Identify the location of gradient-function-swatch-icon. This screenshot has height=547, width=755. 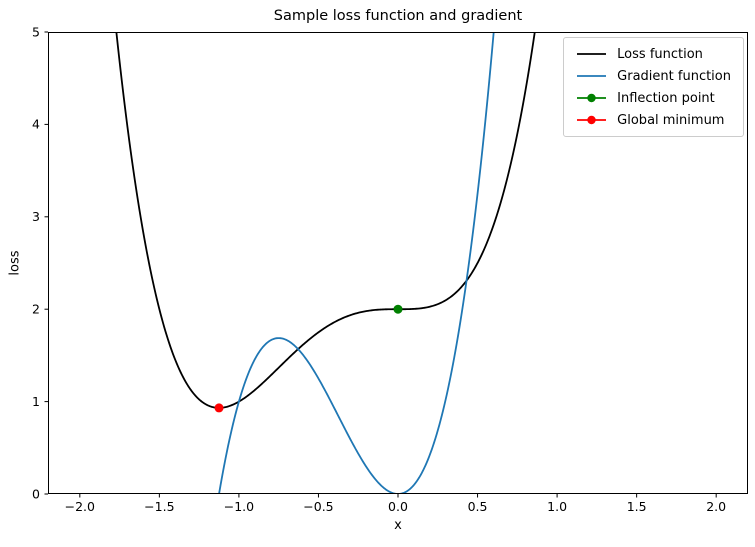
(592, 76).